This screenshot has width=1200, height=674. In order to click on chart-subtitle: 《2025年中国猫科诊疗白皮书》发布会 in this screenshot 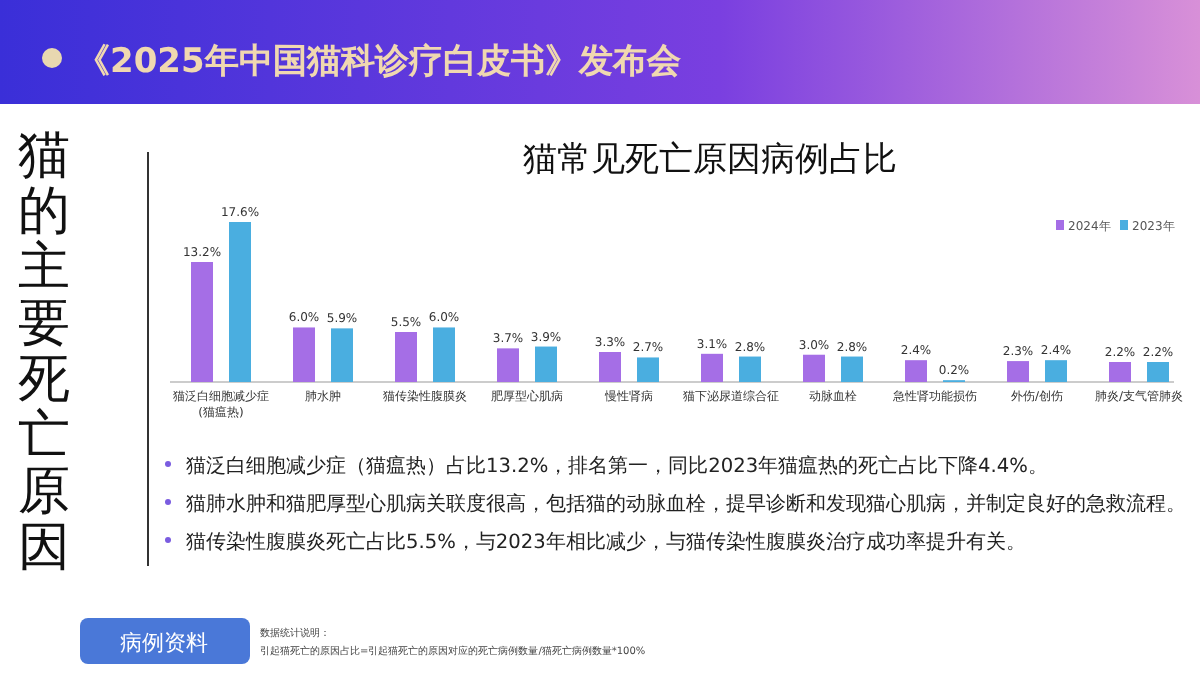, I will do `click(379, 62)`.